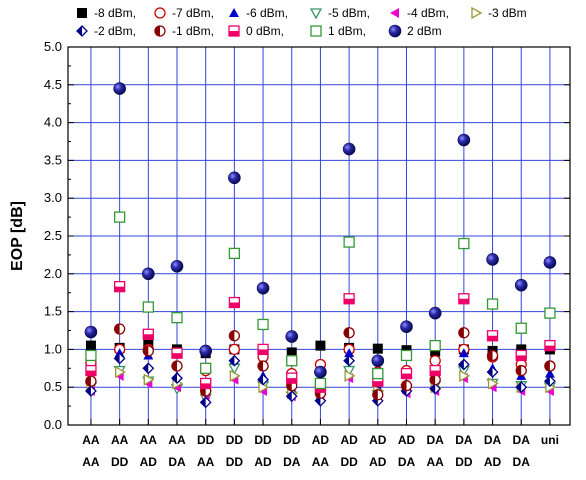 The width and height of the screenshot is (586, 480). What do you see at coordinates (115, 31) in the screenshot?
I see `legend-label: -2 dBm,` at bounding box center [115, 31].